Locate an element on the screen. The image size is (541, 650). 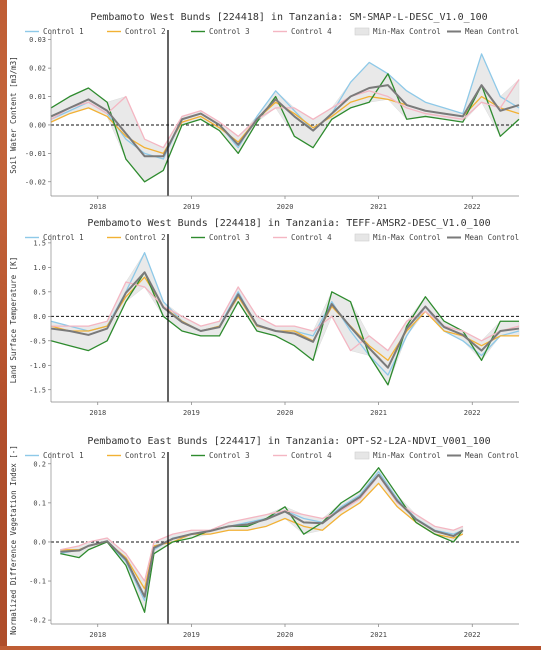
y-tick-label: -0.01 is located at coordinates (35, 154).